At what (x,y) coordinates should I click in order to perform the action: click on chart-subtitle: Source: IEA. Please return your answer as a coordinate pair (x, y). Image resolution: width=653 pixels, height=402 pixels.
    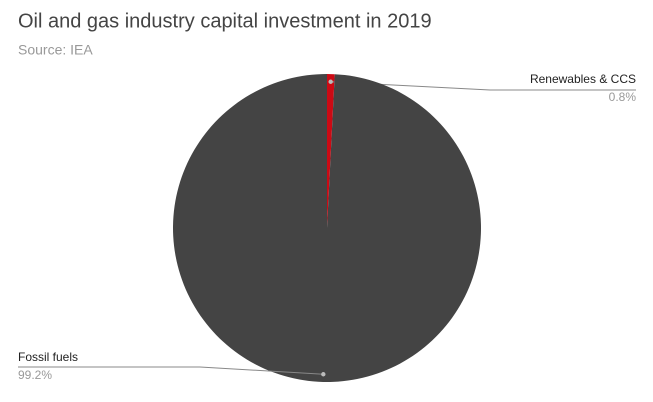
    Looking at the image, I should click on (55, 50).